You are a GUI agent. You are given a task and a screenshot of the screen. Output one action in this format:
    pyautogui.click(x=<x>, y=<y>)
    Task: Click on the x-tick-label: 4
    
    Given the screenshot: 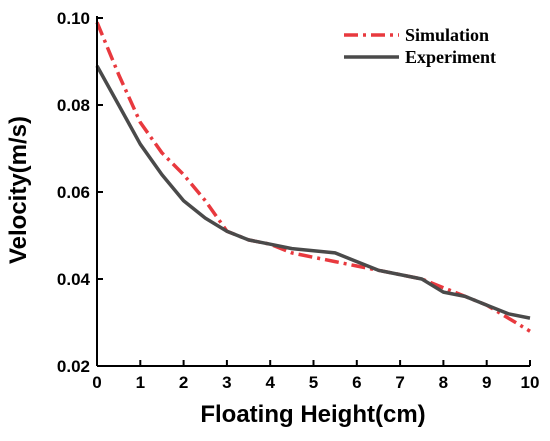 What is the action you would take?
    pyautogui.click(x=270, y=382)
    